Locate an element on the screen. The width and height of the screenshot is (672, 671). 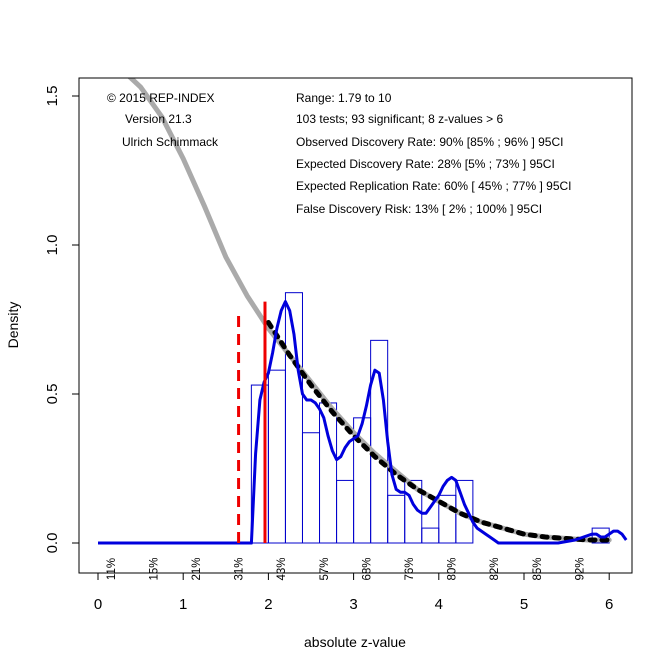
percent-label: 80% is located at coordinates (453, 568).